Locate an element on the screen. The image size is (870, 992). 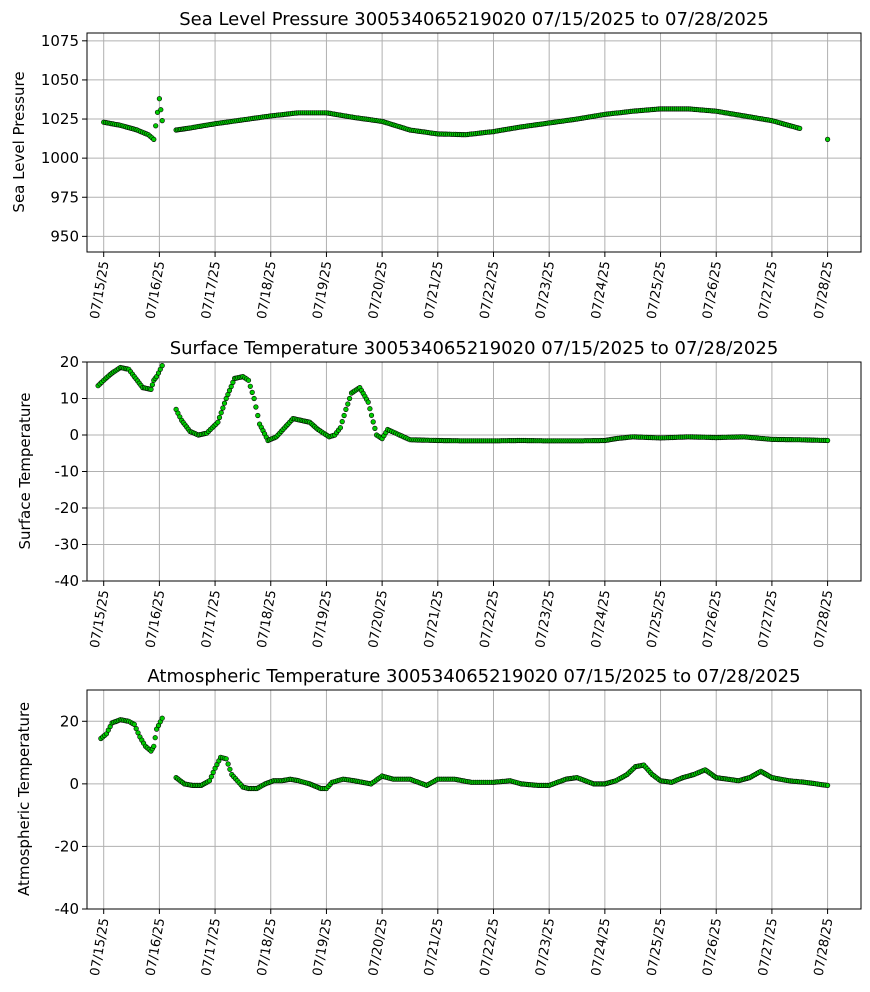
y-axis-label: Atmospheric Temperature is located at coordinates (24, 799).